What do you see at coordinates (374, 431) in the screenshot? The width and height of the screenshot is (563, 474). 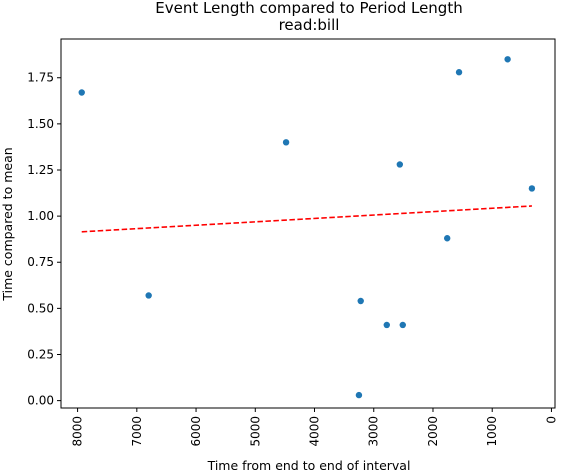 I see `x-tick-label: 3000` at bounding box center [374, 431].